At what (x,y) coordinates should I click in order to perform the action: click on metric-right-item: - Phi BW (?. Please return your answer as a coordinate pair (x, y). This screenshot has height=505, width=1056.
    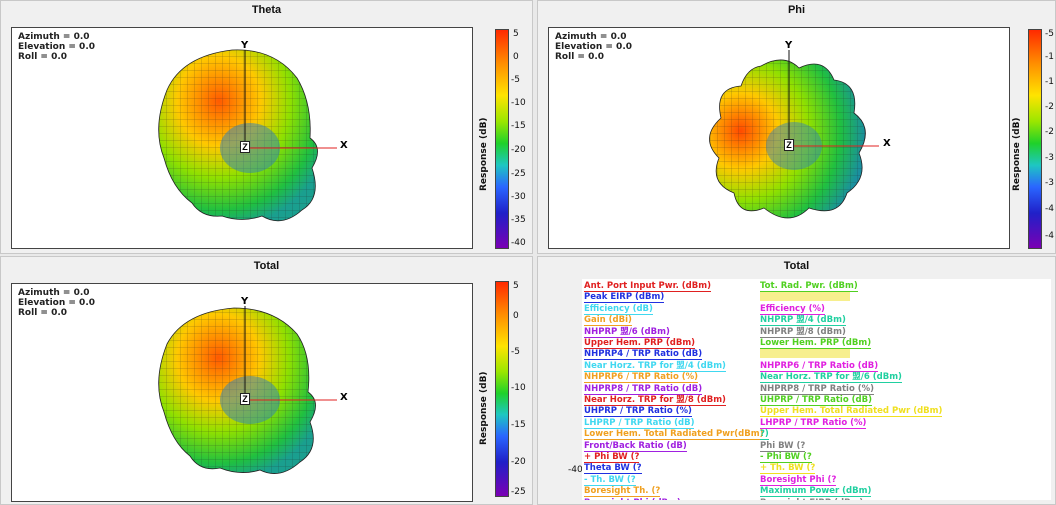
    Looking at the image, I should click on (786, 457).